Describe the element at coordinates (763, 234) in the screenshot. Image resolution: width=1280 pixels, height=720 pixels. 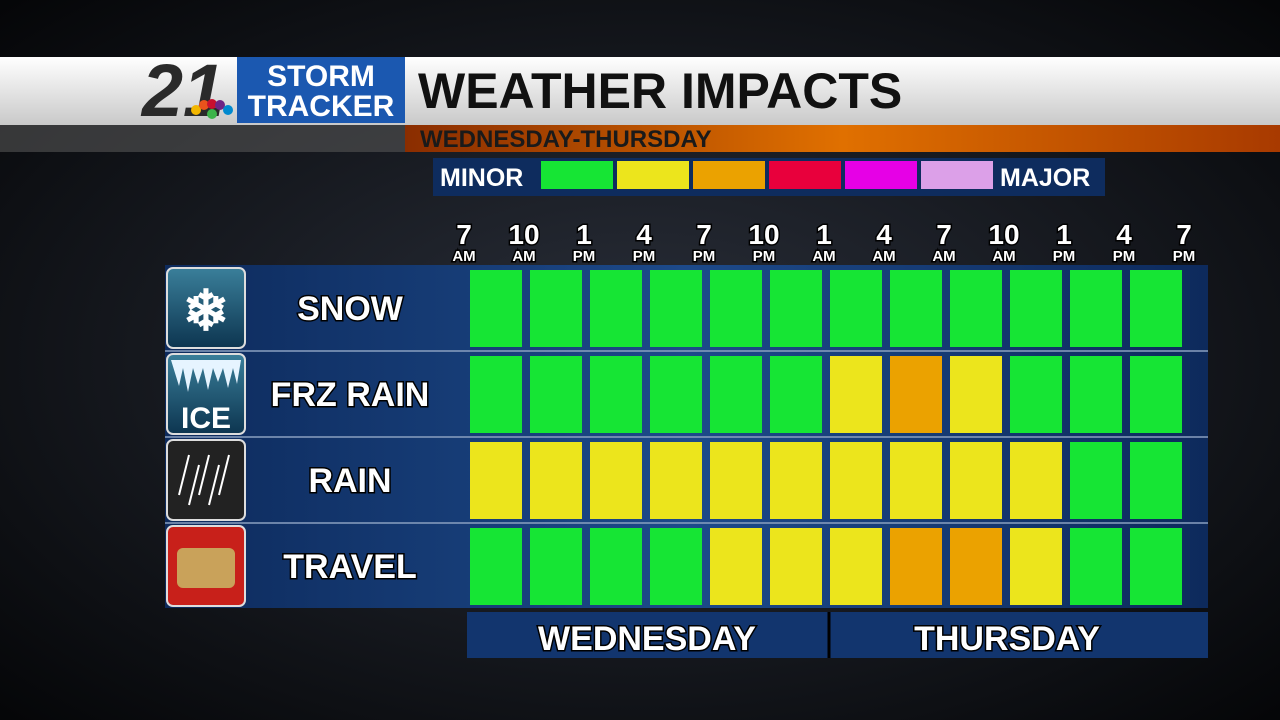
I see `time-hour: 10` at that location.